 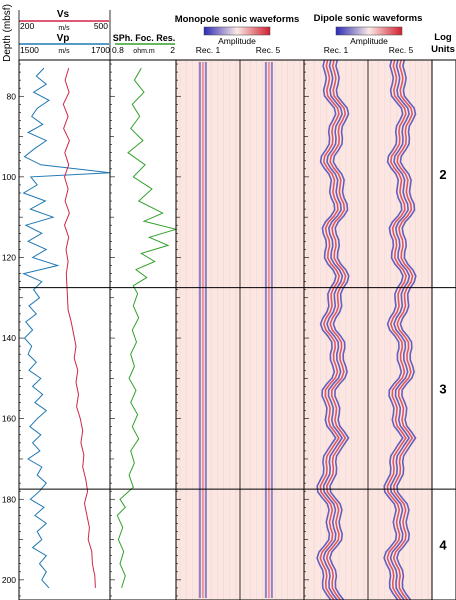 I want to click on vp-scale-unit: m/s, so click(x=64, y=51).